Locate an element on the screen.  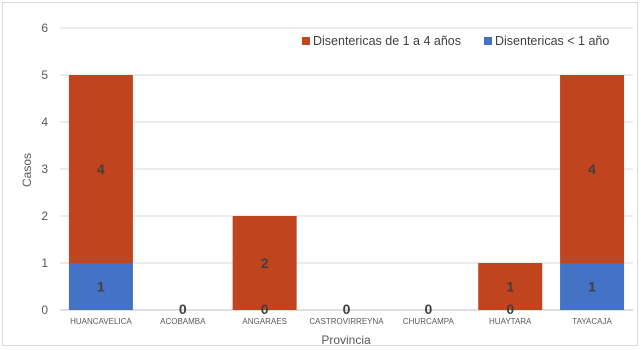
x-category-label: ANGARAES is located at coordinates (264, 321).